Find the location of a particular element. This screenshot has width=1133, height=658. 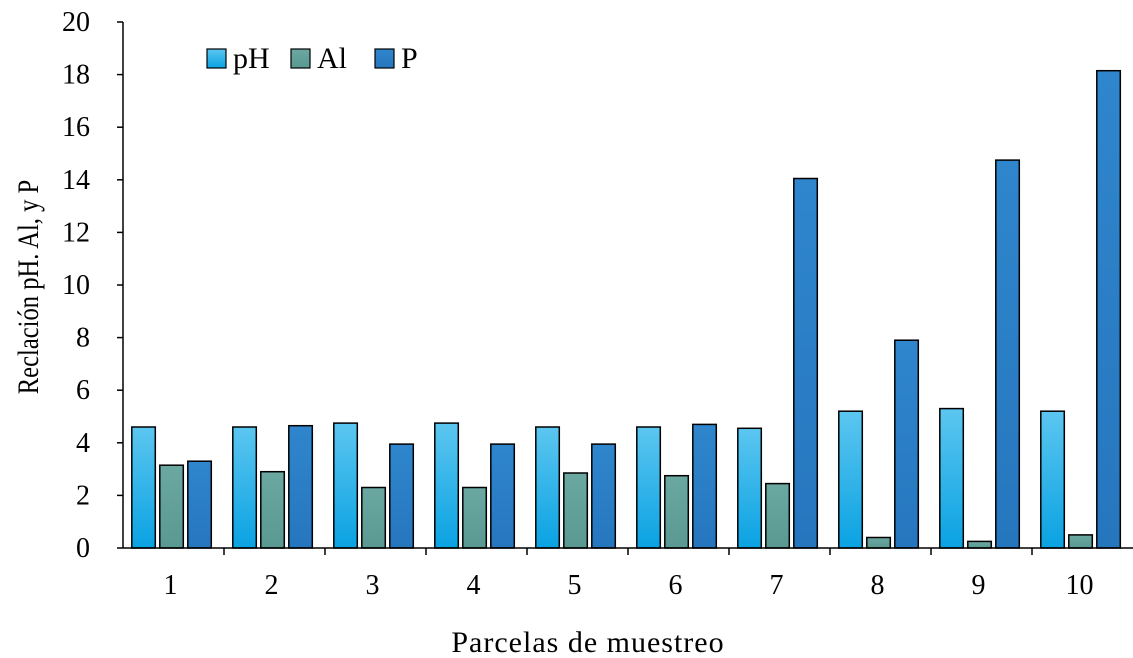

legend-label-ph: pH is located at coordinates (251, 58).